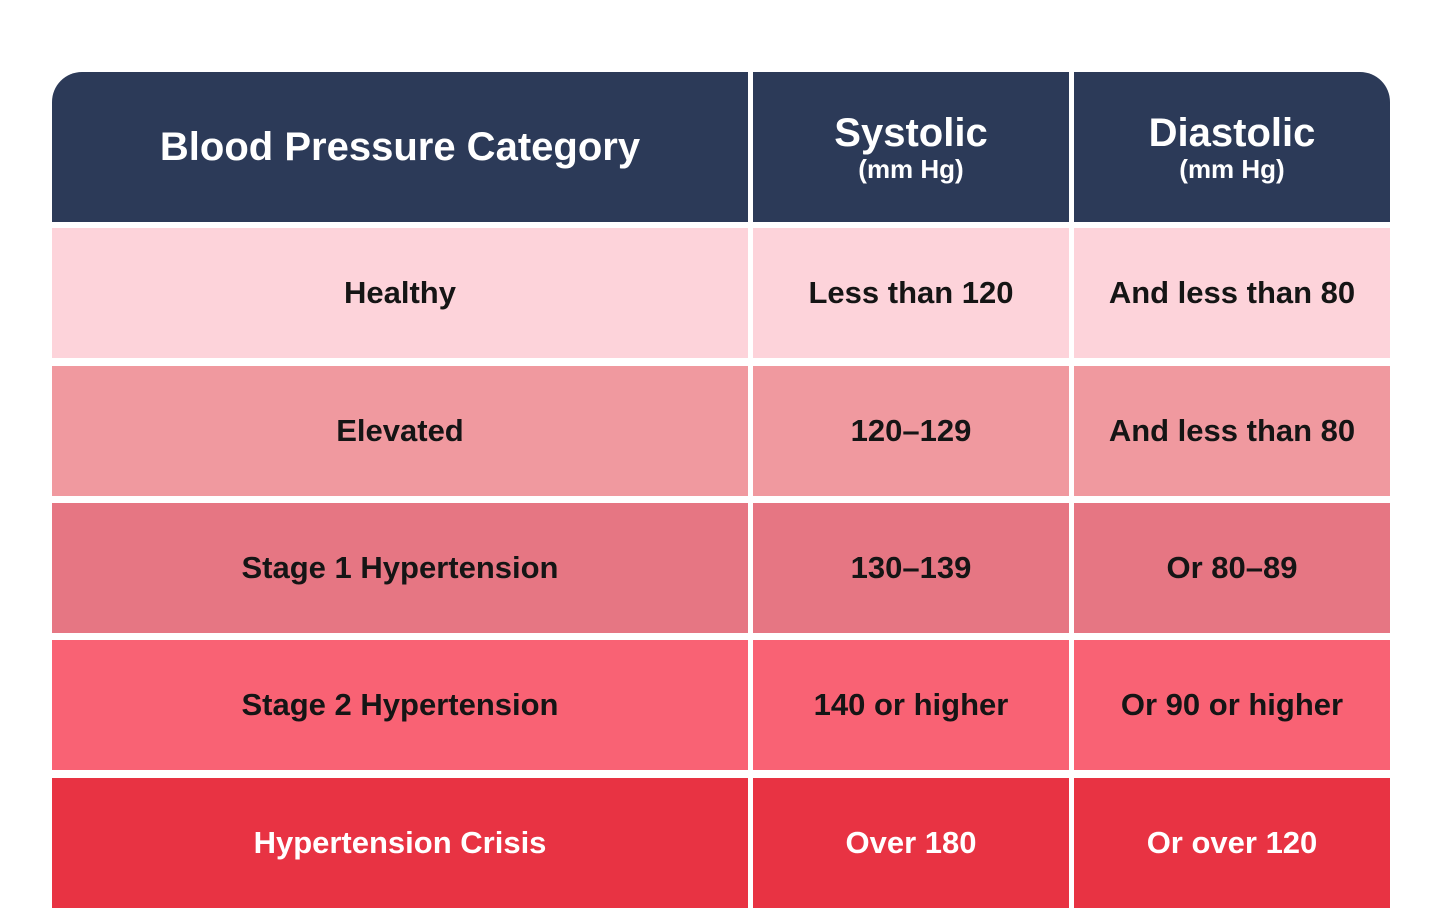 The height and width of the screenshot is (908, 1440). I want to click on table-cell: Hypertension Crisis, so click(400, 843).